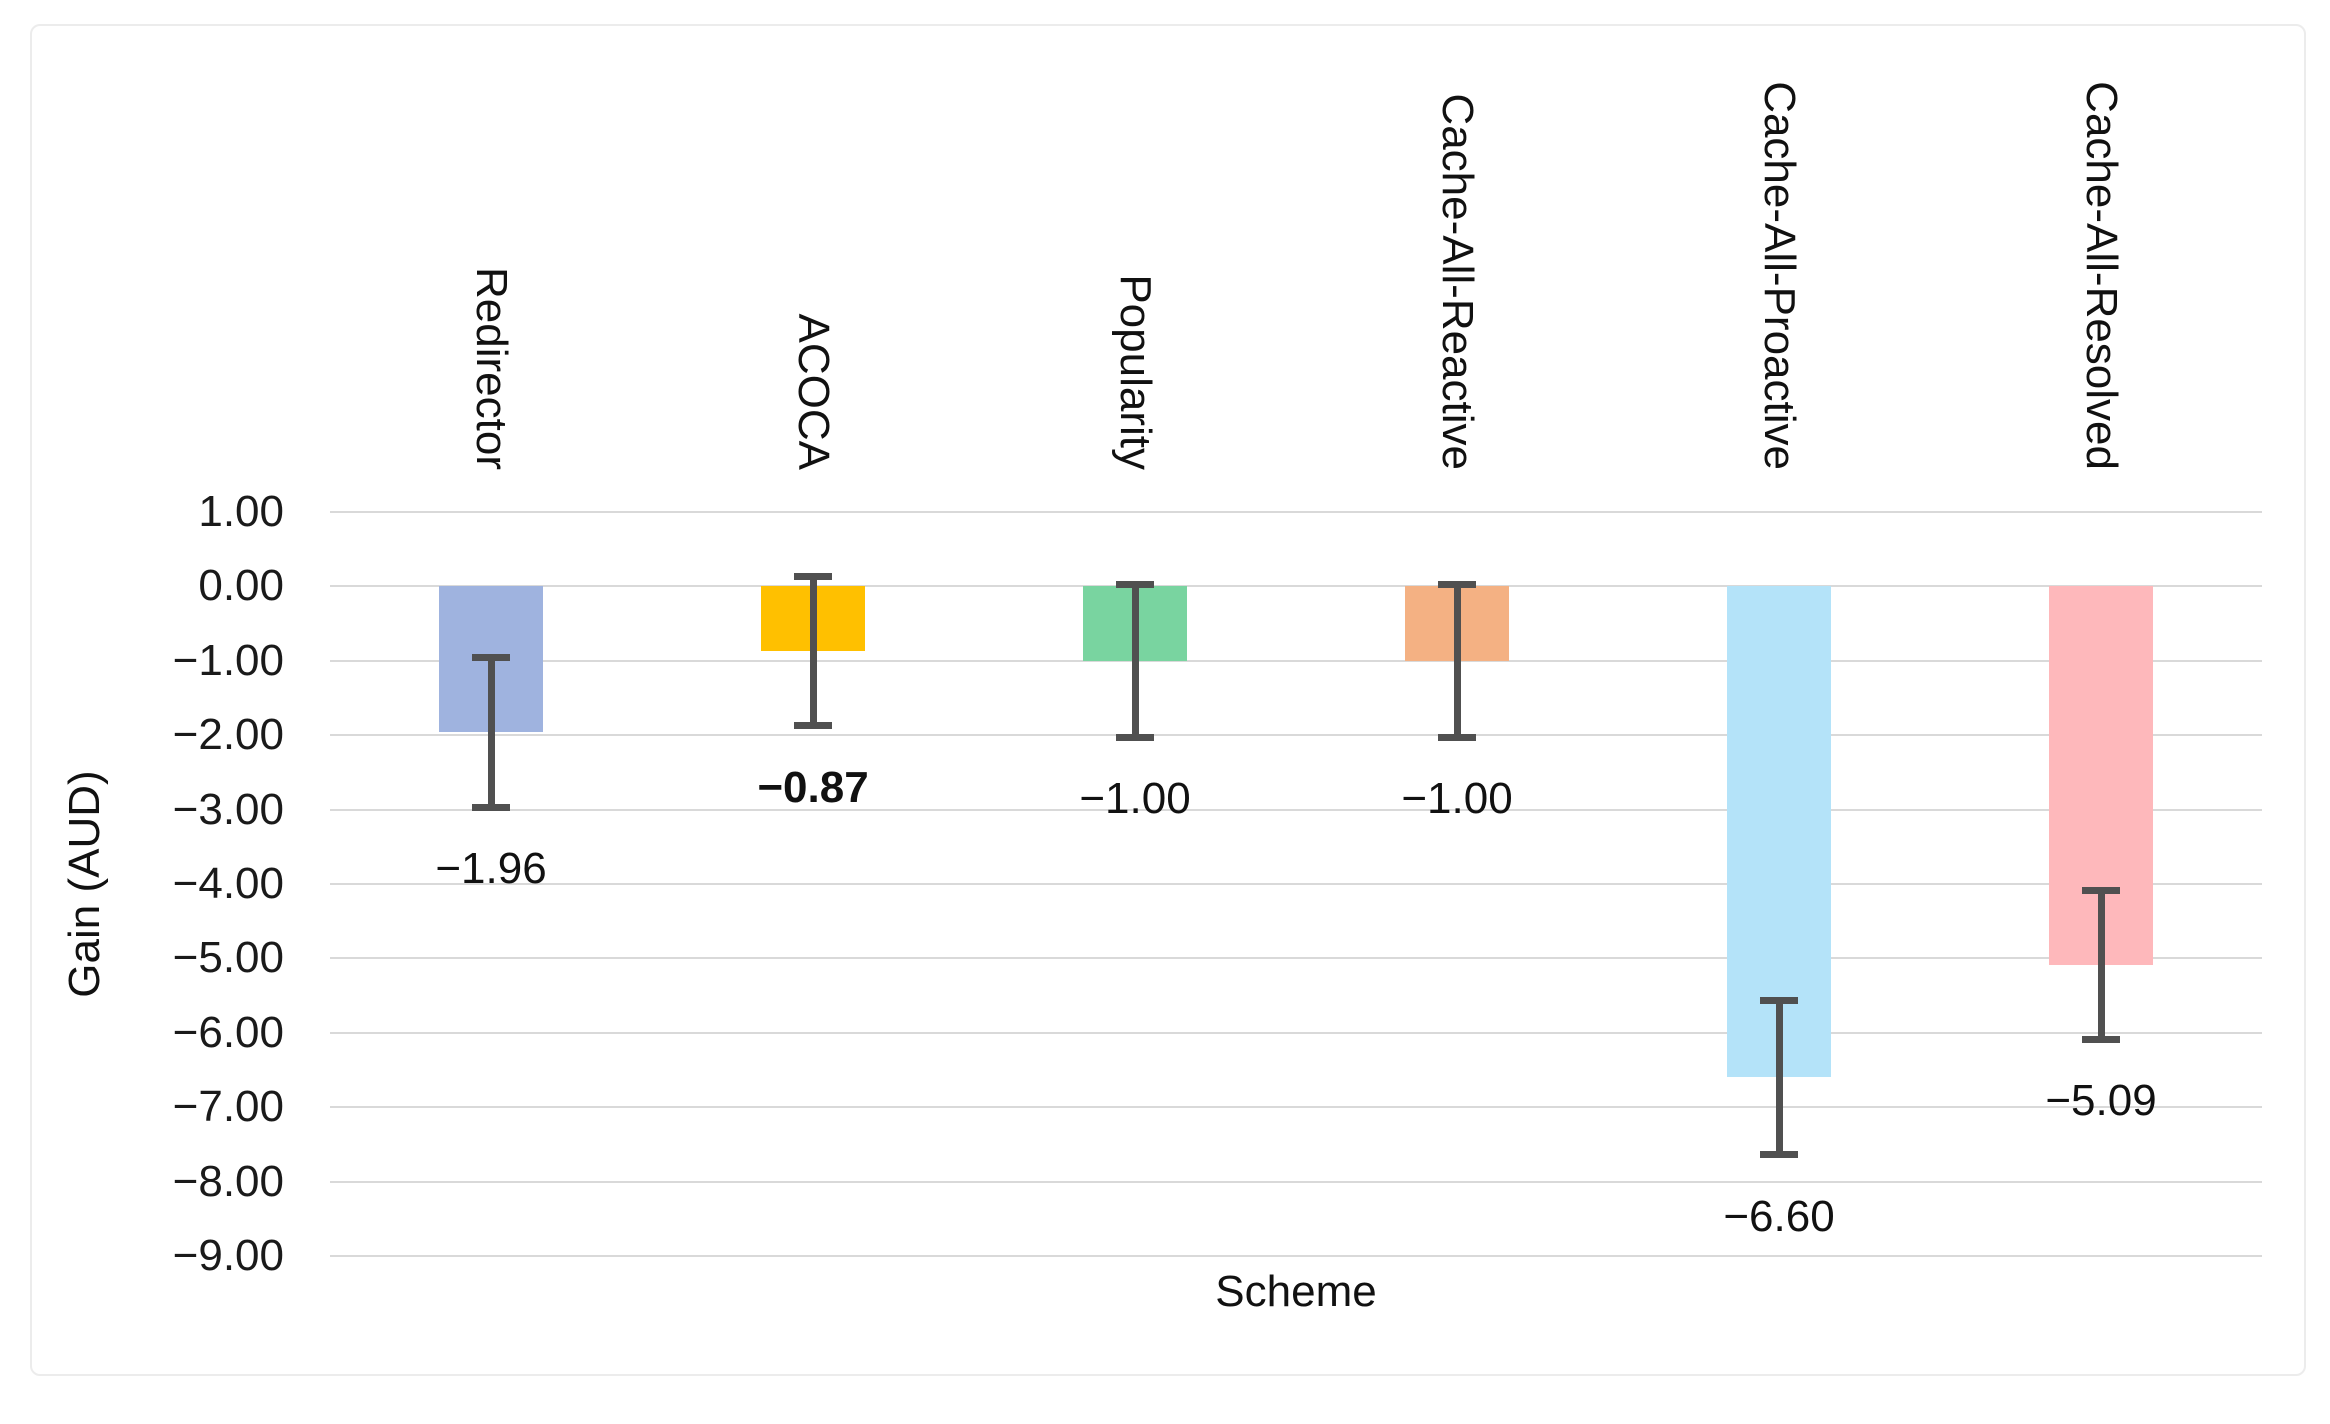  Describe the element at coordinates (1135, 372) in the screenshot. I see `category-label: Popularity` at that location.